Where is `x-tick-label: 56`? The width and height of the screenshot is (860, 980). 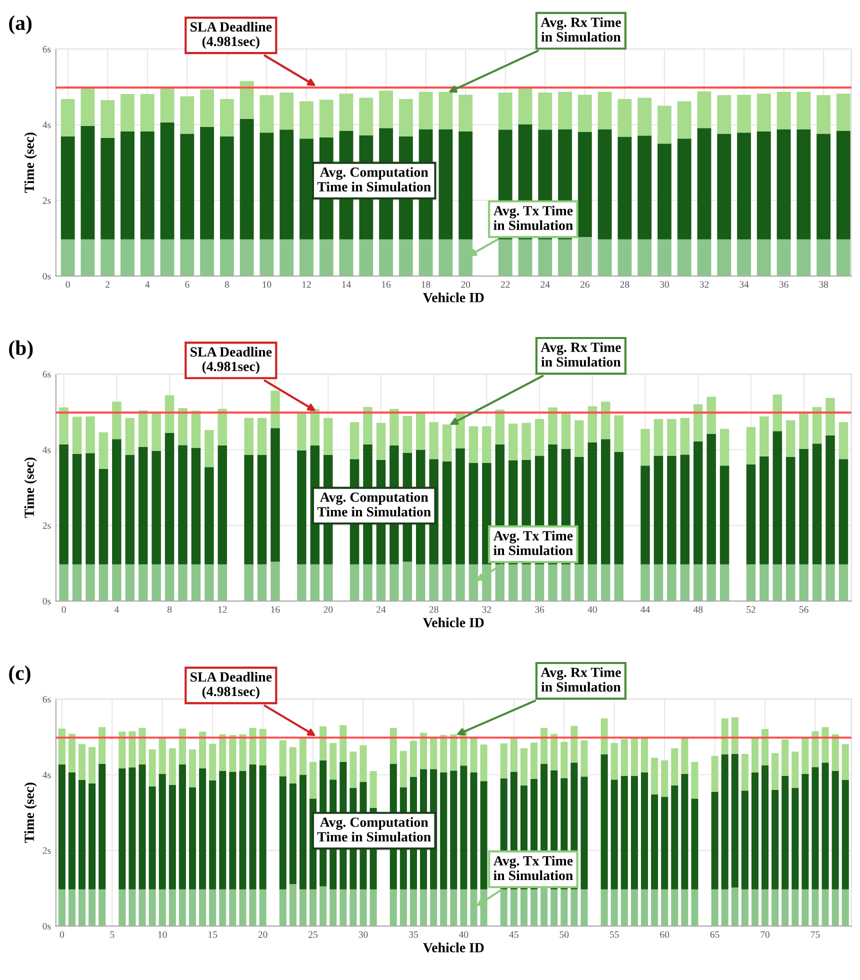
x-tick-label: 56 is located at coordinates (804, 609).